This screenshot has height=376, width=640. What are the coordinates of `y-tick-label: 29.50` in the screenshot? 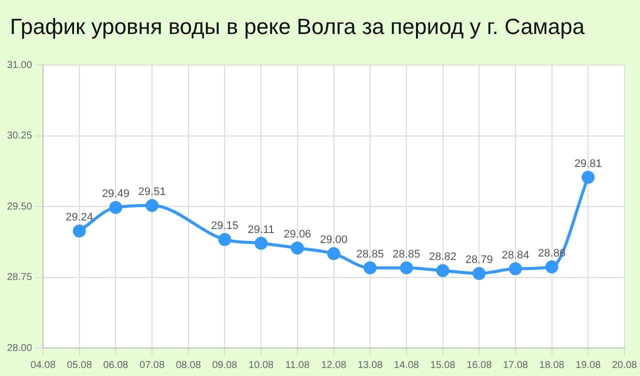 It's located at (19, 206).